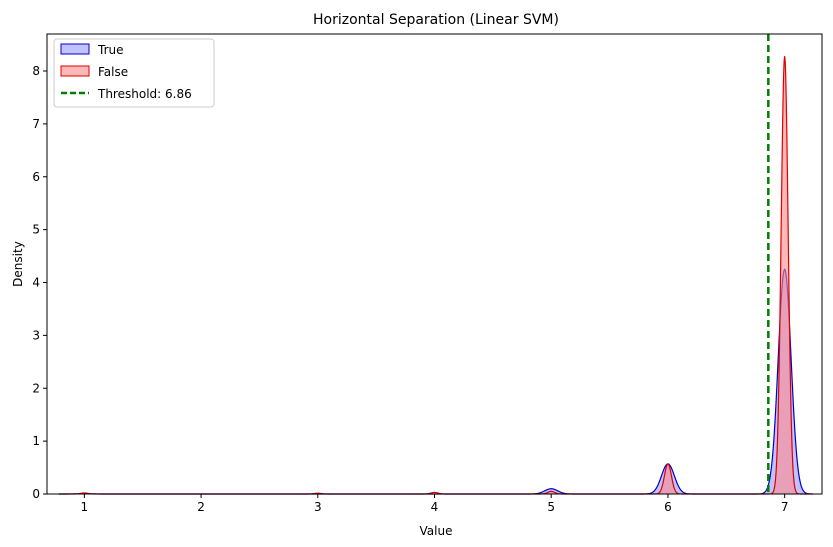 This screenshot has height=547, width=833. What do you see at coordinates (668, 507) in the screenshot?
I see `x-tick-label: 6` at bounding box center [668, 507].